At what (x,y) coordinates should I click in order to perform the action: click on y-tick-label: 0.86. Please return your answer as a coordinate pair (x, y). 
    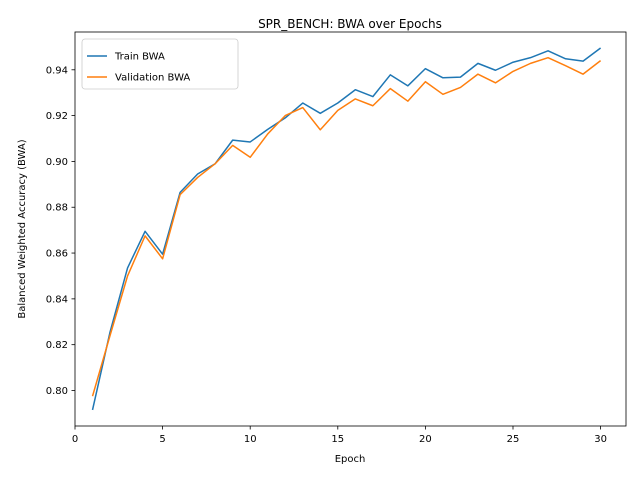
    Looking at the image, I should click on (57, 254).